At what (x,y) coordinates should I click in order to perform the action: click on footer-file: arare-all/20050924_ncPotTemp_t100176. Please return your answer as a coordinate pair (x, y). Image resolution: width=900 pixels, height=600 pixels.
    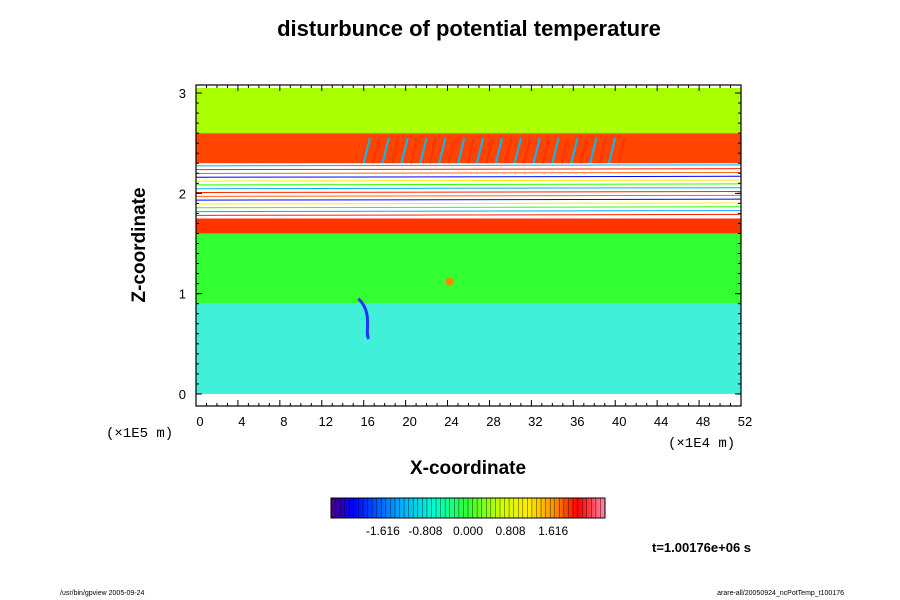
    Looking at the image, I should click on (780, 593).